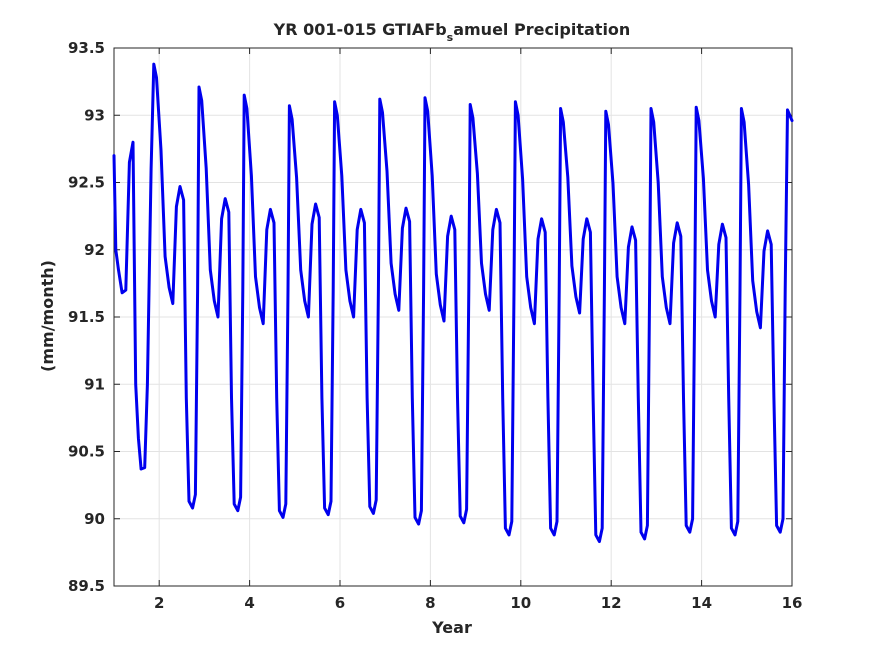 This screenshot has height=656, width=875. I want to click on y-tick-labels: 89.5 90 90.5 91 91.5 92 92.5 93 93.5, so click(86, 317).